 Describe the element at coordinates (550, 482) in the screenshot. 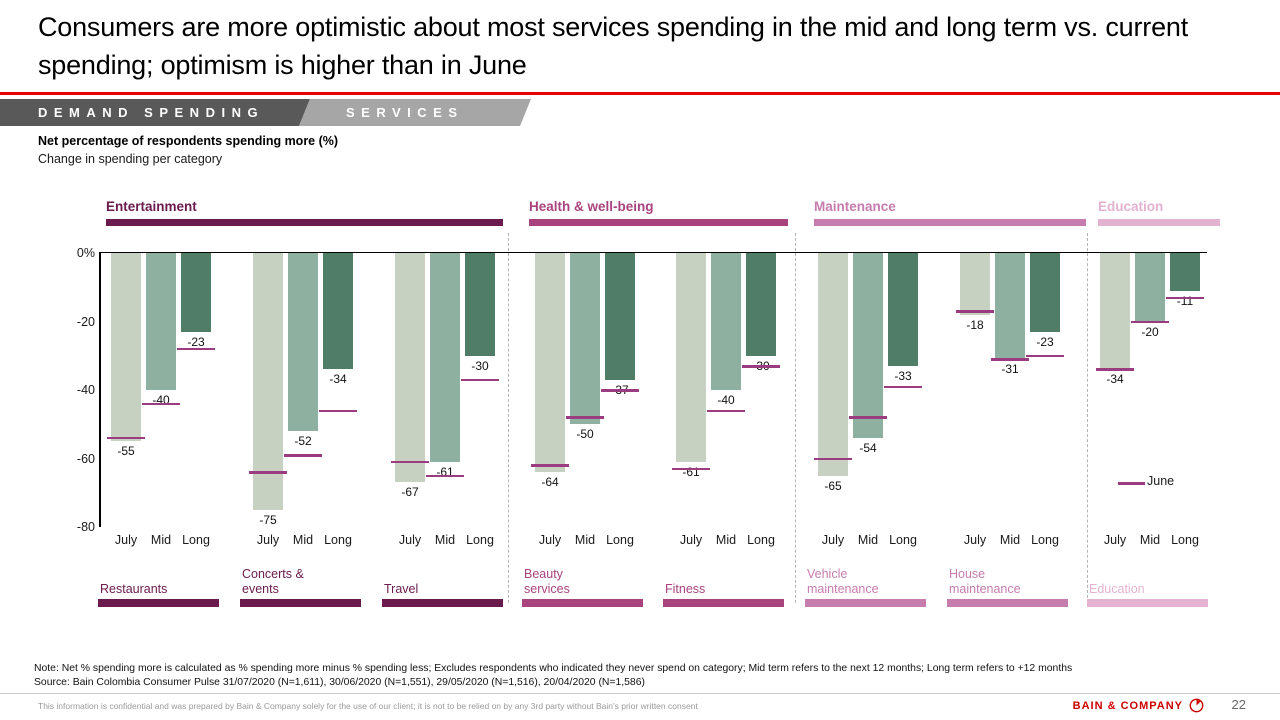

I see `value-label: -64` at that location.